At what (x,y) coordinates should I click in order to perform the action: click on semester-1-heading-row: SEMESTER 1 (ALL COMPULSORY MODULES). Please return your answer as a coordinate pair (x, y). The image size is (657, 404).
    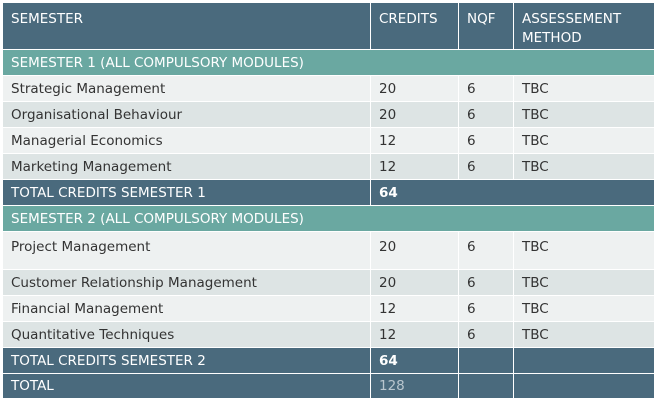
    Looking at the image, I should click on (328, 62).